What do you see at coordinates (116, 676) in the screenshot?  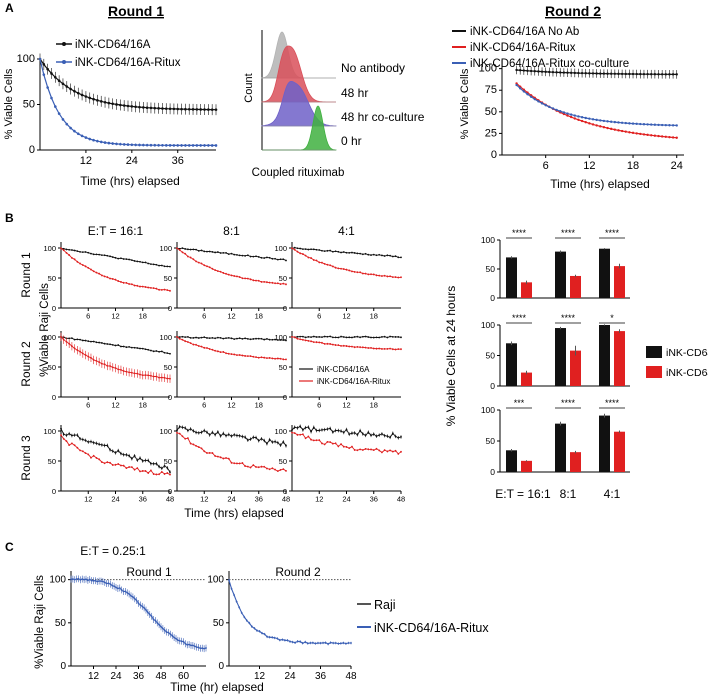 I see `x-tick-label: 24` at bounding box center [116, 676].